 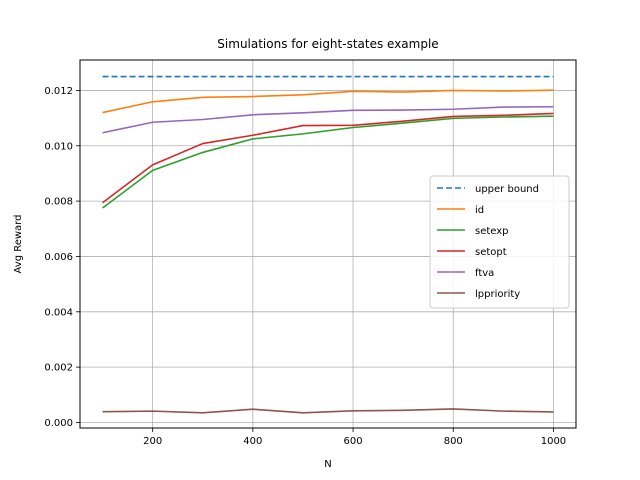 I want to click on y-tick-label: 0.004, so click(x=58, y=312).